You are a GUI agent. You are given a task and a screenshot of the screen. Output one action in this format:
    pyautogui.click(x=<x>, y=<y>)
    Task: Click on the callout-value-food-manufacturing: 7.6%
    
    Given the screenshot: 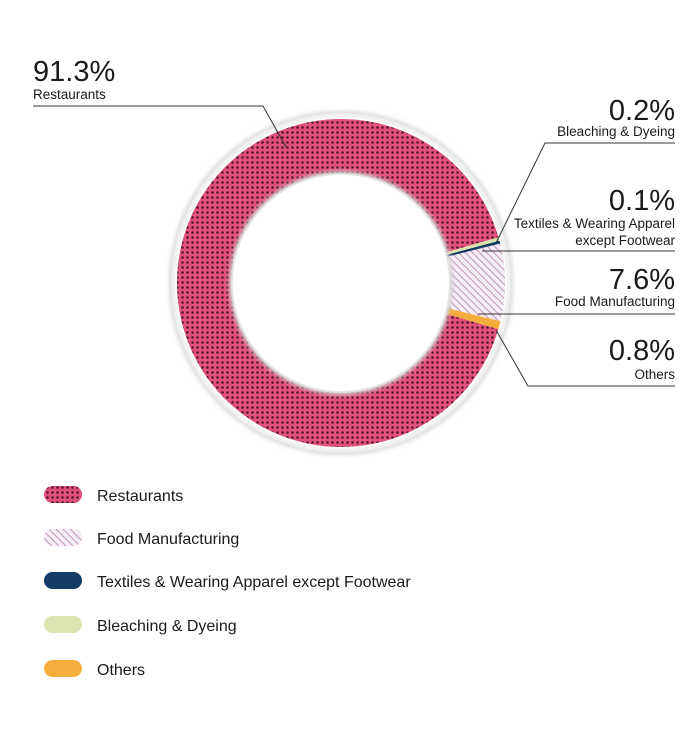 What is the action you would take?
    pyautogui.click(x=642, y=280)
    